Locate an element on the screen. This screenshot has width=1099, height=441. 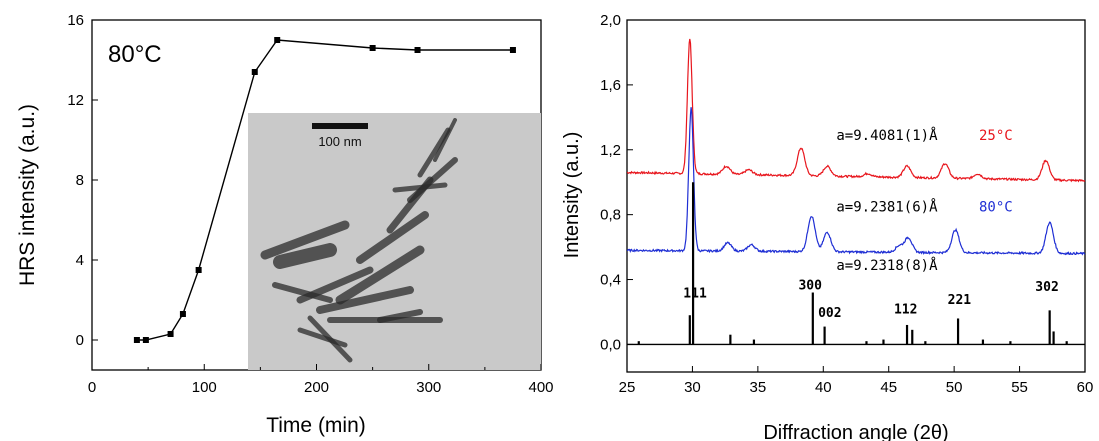
temperature-label: 80°C is located at coordinates (996, 207).